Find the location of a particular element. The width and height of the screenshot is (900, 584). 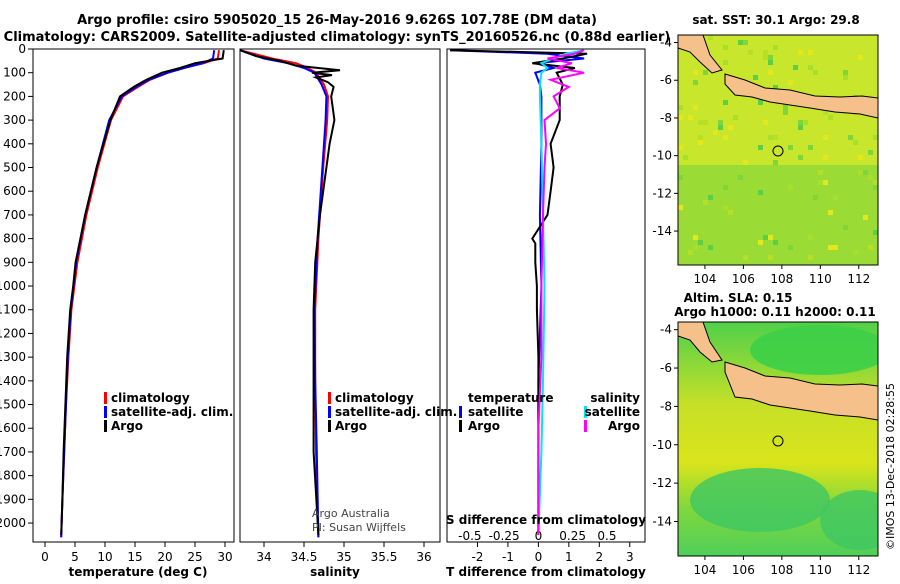

sst-map-frame is located at coordinates (778, 150).